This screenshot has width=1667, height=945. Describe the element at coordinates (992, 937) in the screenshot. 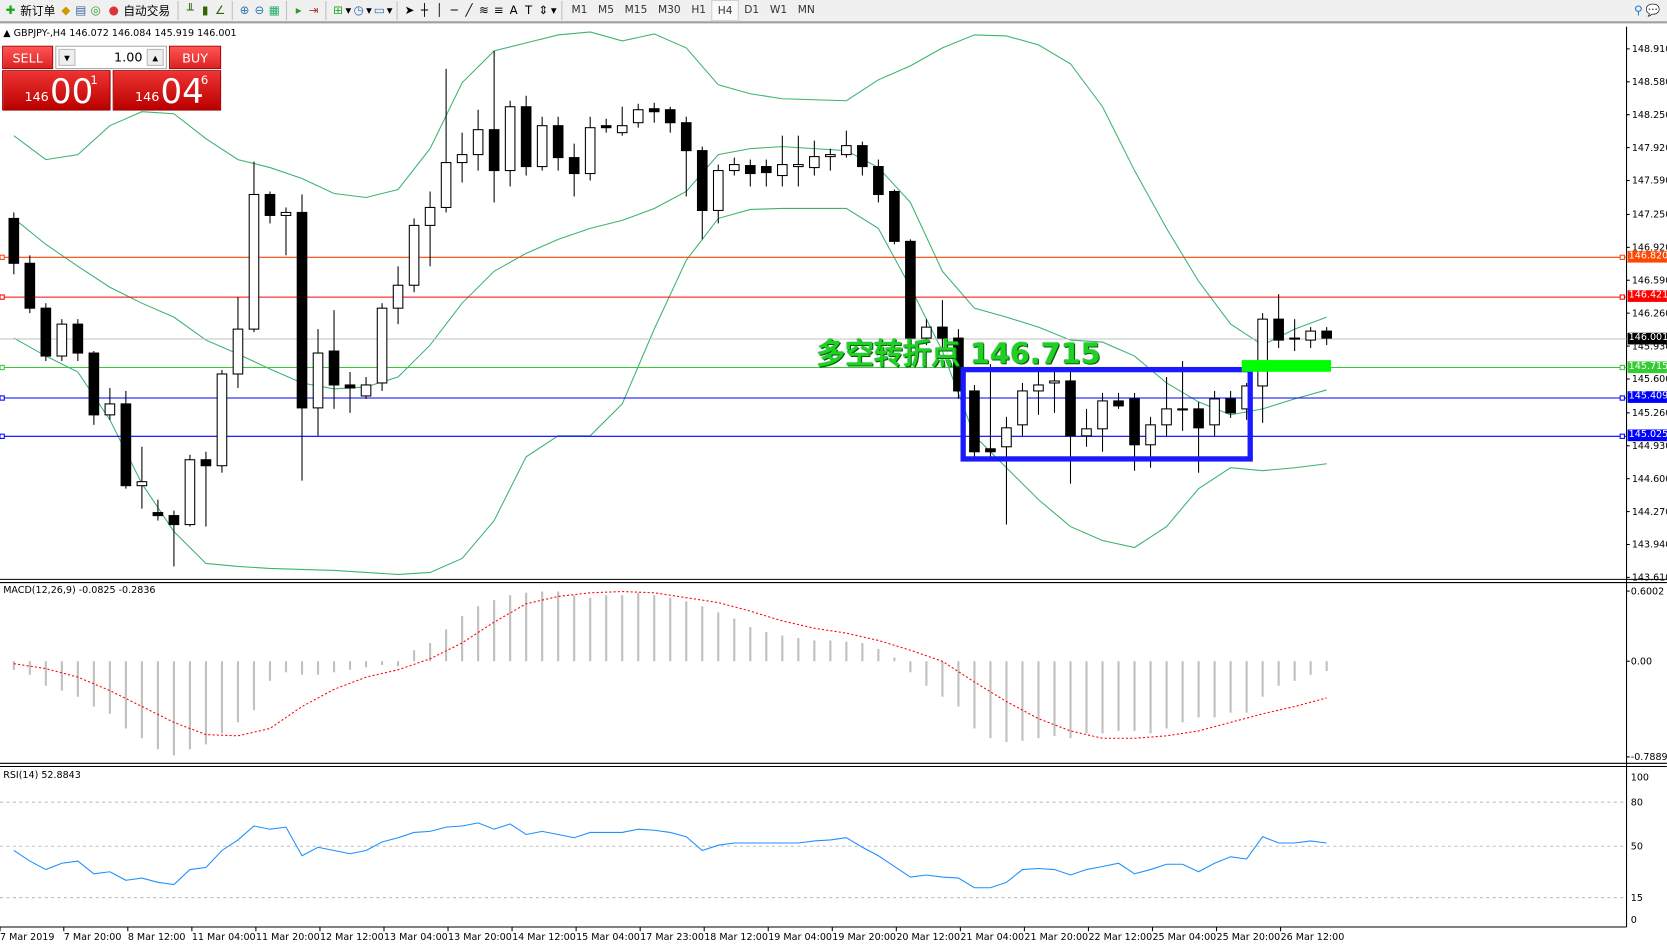

I see `time-tick-label: 21 Mar 04:00` at that location.